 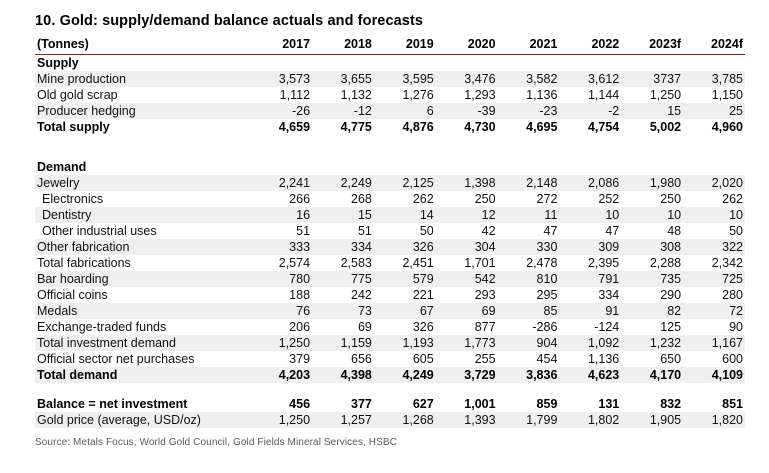 I want to click on cell-value: 2,148, so click(x=542, y=183).